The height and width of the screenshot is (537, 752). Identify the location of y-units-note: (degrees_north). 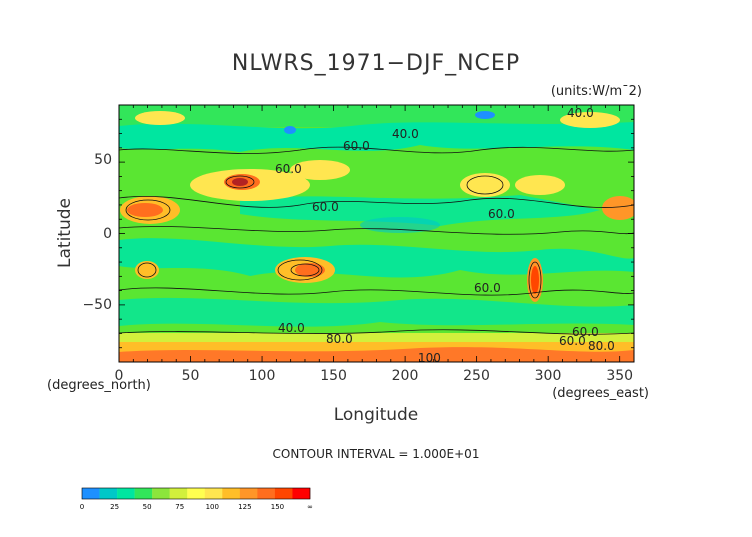
(99, 385).